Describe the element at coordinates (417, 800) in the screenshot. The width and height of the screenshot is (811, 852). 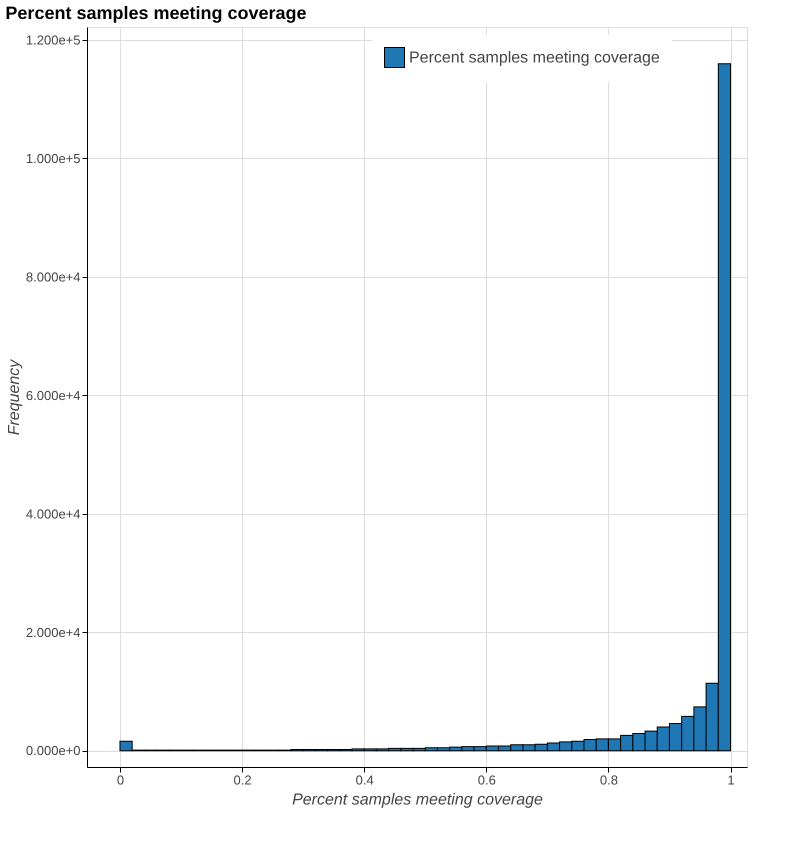
I see `x-axis-title: Percent samples meeting coverage` at that location.